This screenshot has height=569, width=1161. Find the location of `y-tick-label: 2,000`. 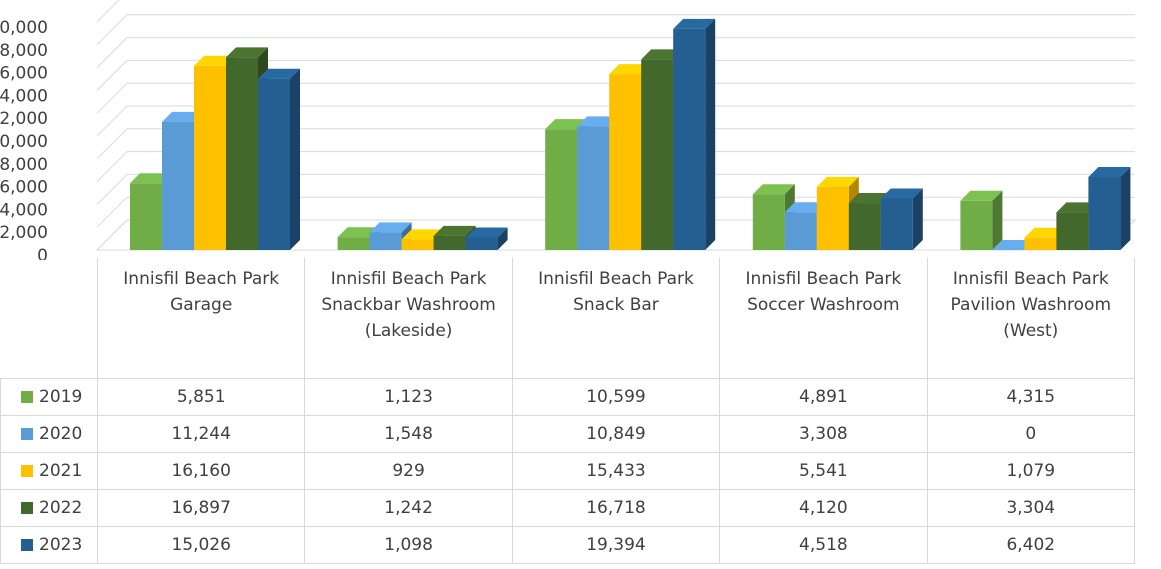

y-tick-label: 2,000 is located at coordinates (24, 233).